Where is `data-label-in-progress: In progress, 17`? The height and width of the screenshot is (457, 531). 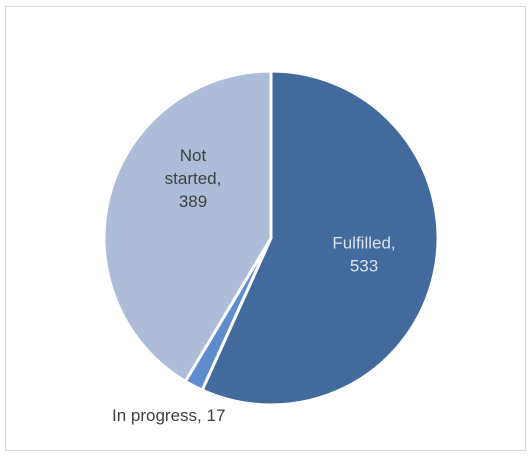
data-label-in-progress: In progress, 17 is located at coordinates (168, 415).